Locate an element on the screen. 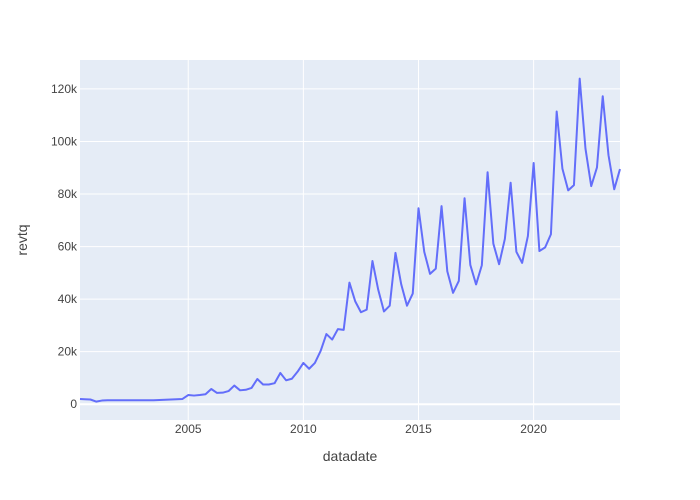  x-axis-ticks: 2005 2010 2015 2020 is located at coordinates (361, 429).